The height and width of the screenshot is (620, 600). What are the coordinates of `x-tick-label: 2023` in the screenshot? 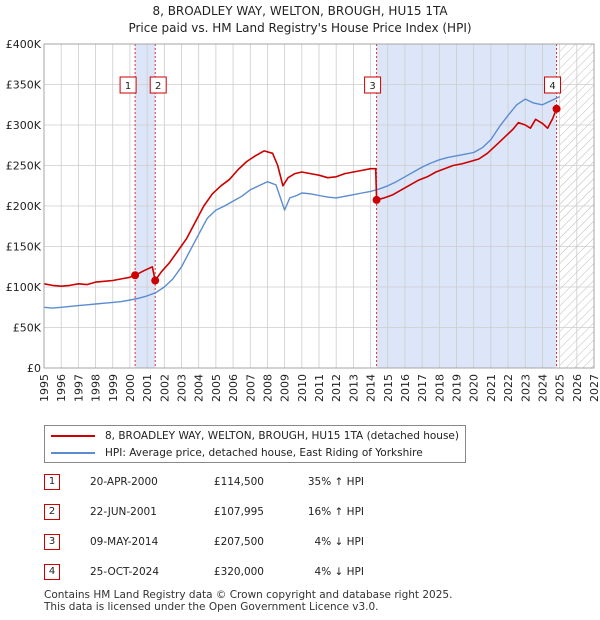 It's located at (525, 388).